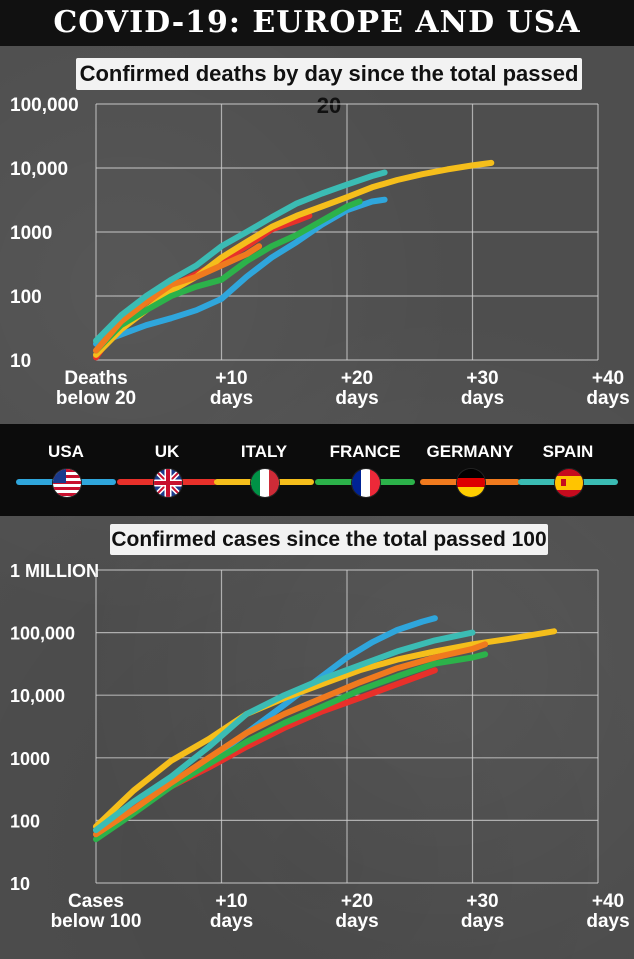 This screenshot has width=634, height=959. Describe the element at coordinates (167, 451) in the screenshot. I see `legend-label: UK` at that location.